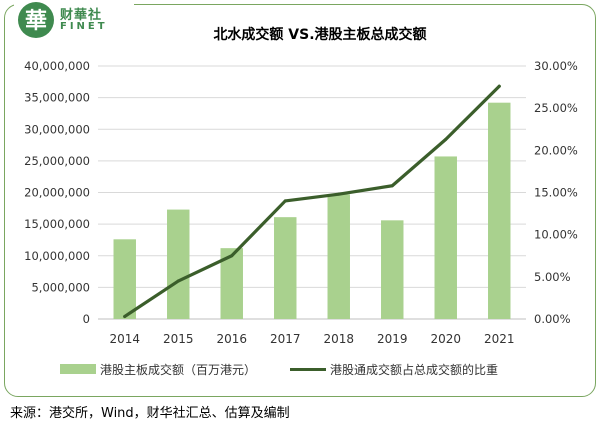  Describe the element at coordinates (231, 339) in the screenshot. I see `x-tick-label: 2016` at that location.